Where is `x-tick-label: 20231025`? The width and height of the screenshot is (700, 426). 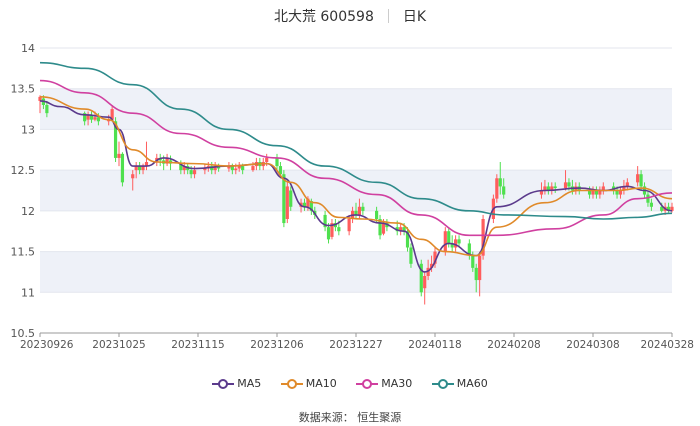 x-tick-label: 20231025 is located at coordinates (118, 345).